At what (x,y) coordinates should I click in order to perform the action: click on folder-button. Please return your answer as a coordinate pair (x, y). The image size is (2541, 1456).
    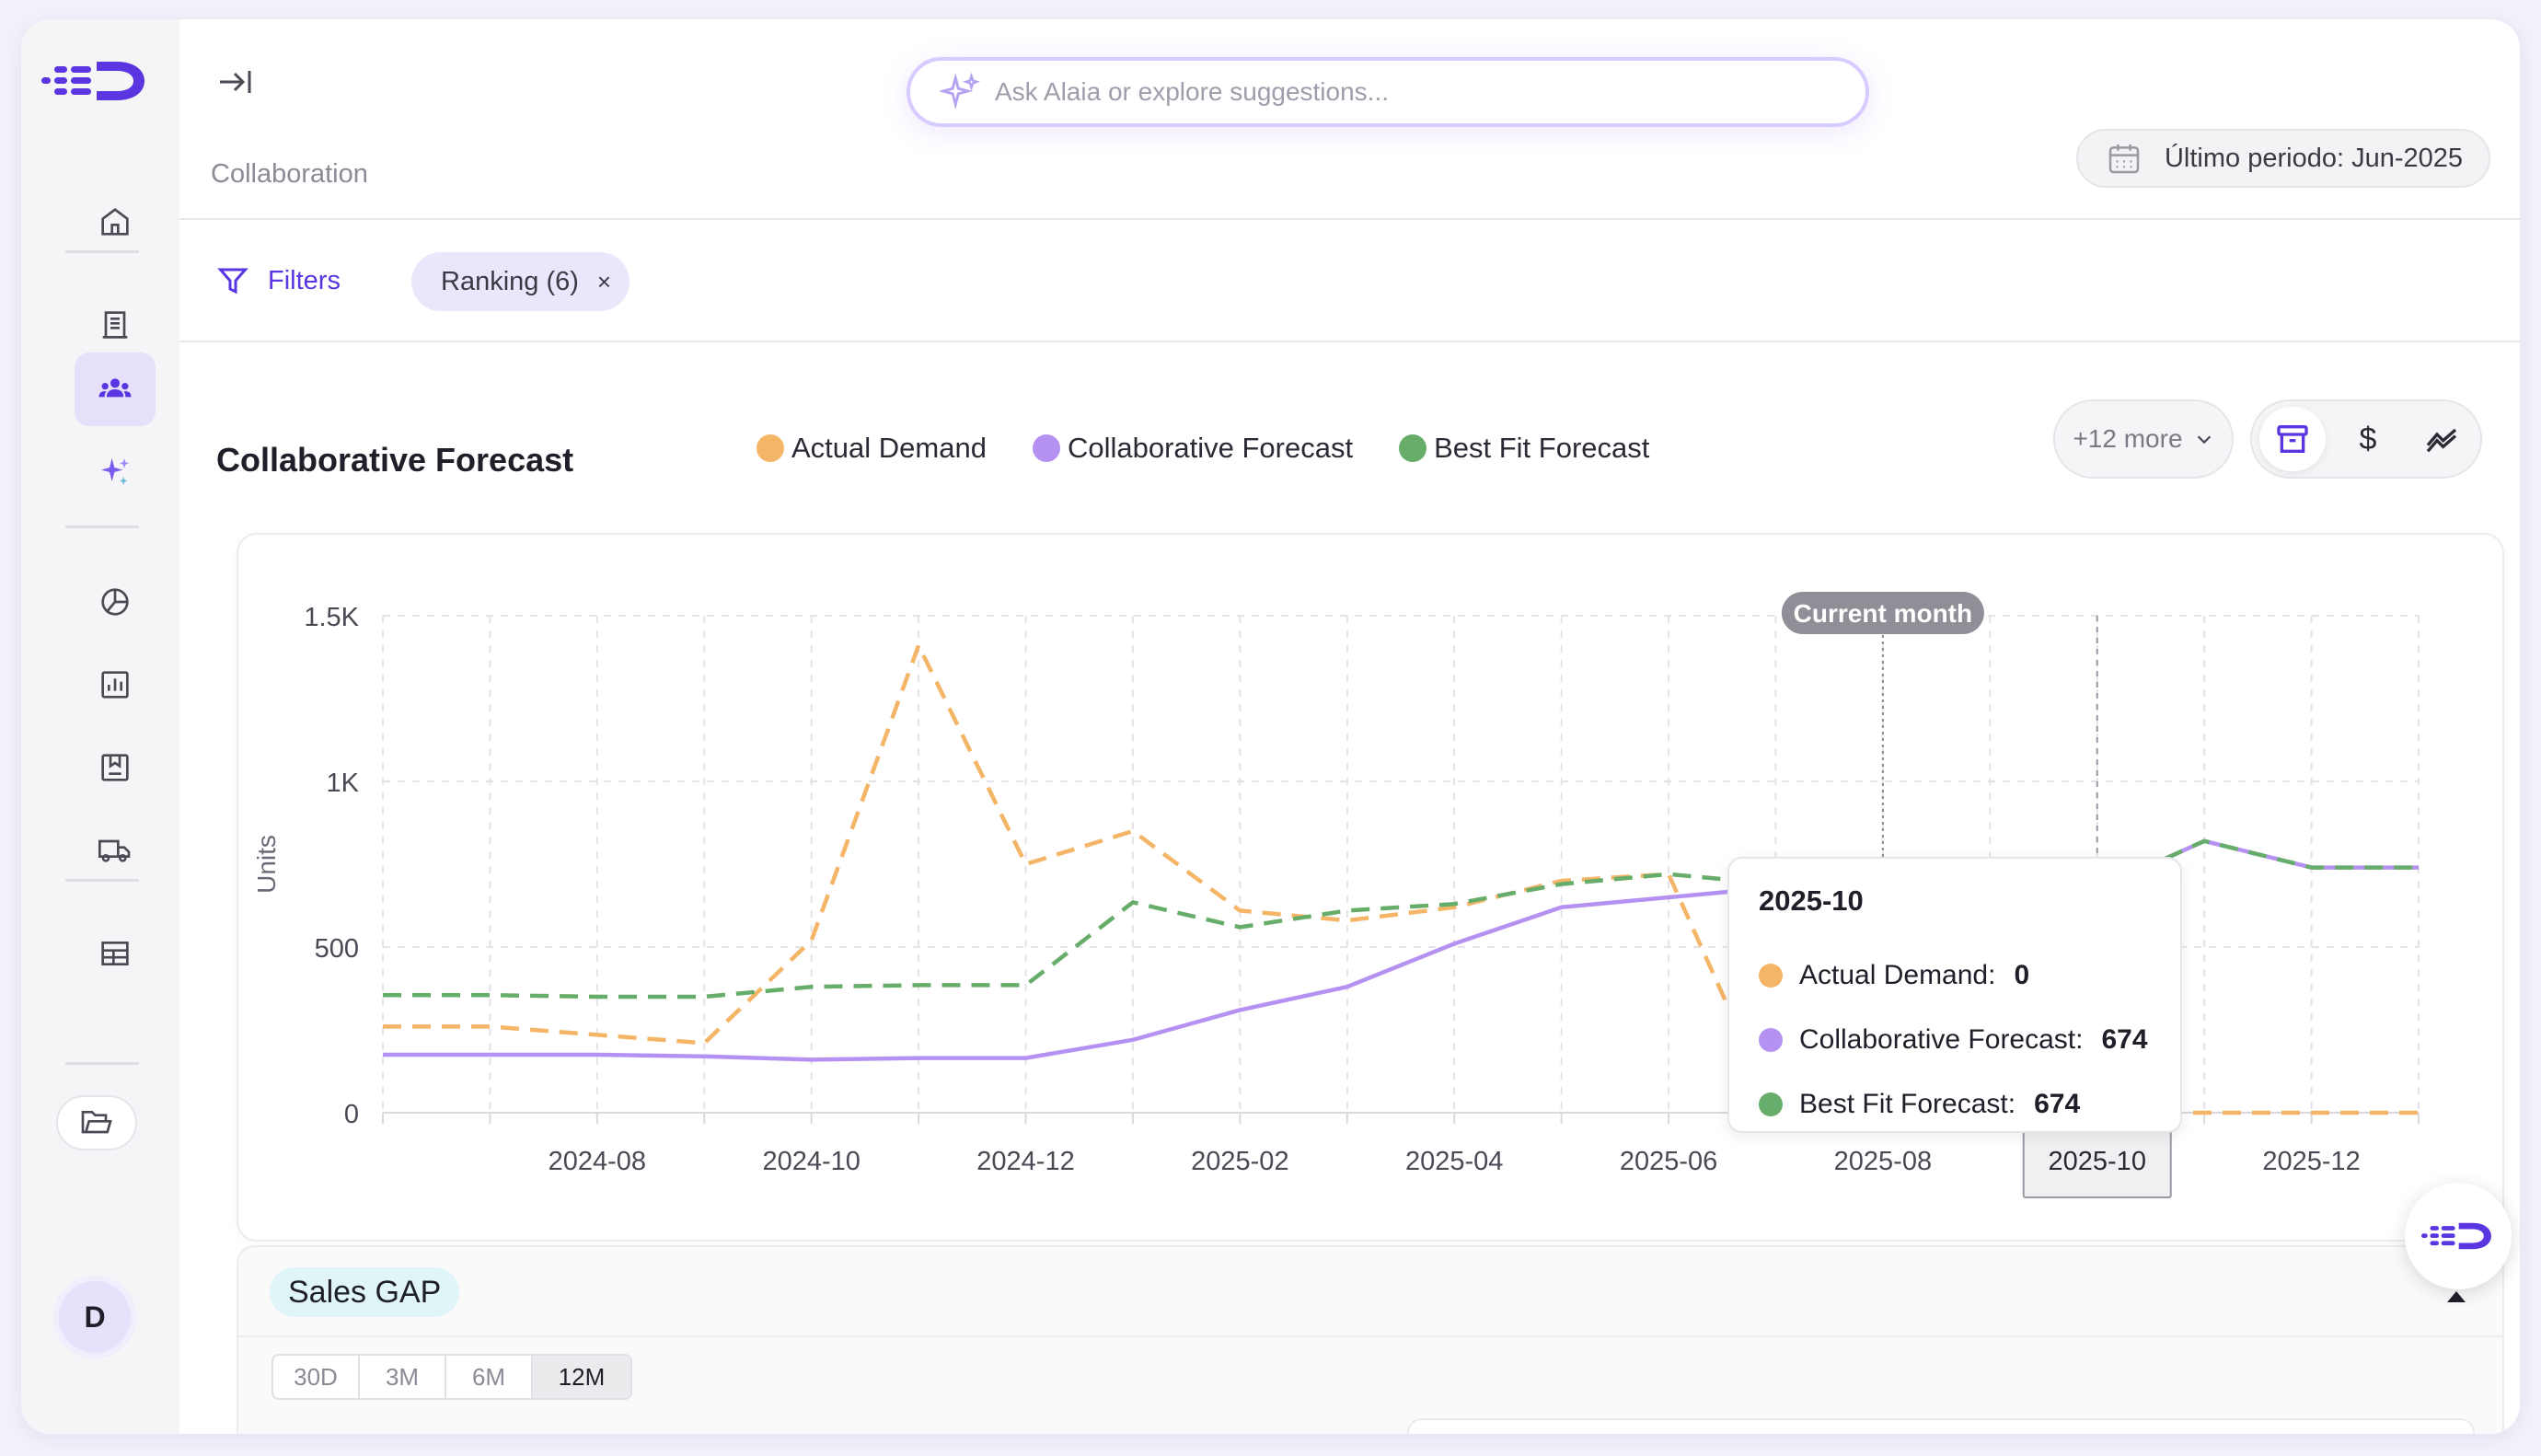
    Looking at the image, I should click on (96, 1122).